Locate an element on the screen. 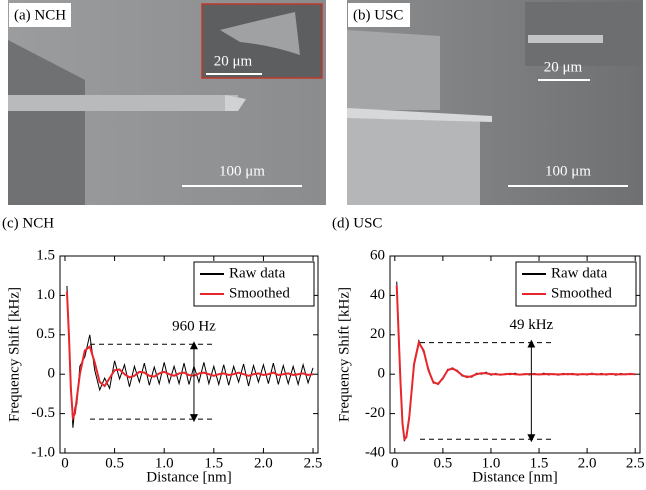  y-tick-label: -0.5 is located at coordinates (43, 413).